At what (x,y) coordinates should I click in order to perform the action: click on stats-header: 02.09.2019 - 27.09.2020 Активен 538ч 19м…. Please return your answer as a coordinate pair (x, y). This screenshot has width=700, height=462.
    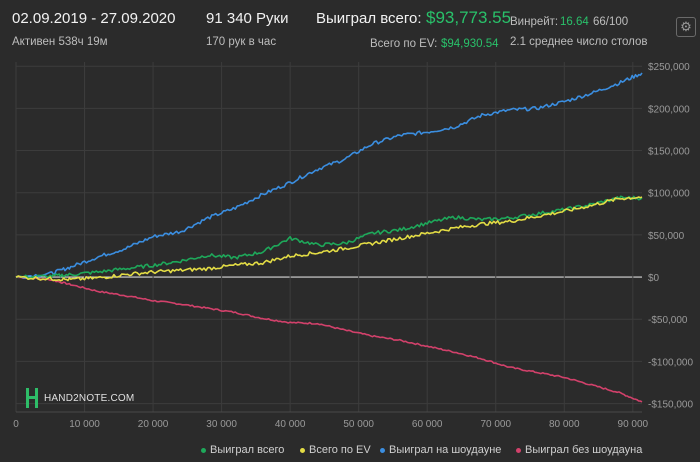
    Looking at the image, I should click on (350, 31).